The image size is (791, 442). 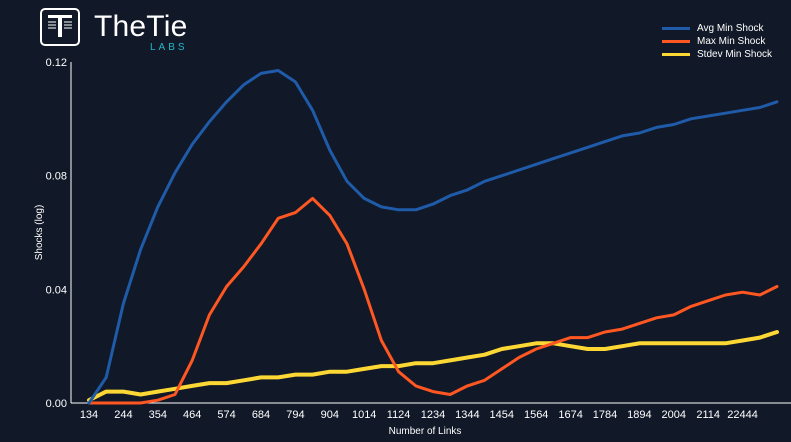 What do you see at coordinates (123, 415) in the screenshot?
I see `x-tick-label: 244` at bounding box center [123, 415].